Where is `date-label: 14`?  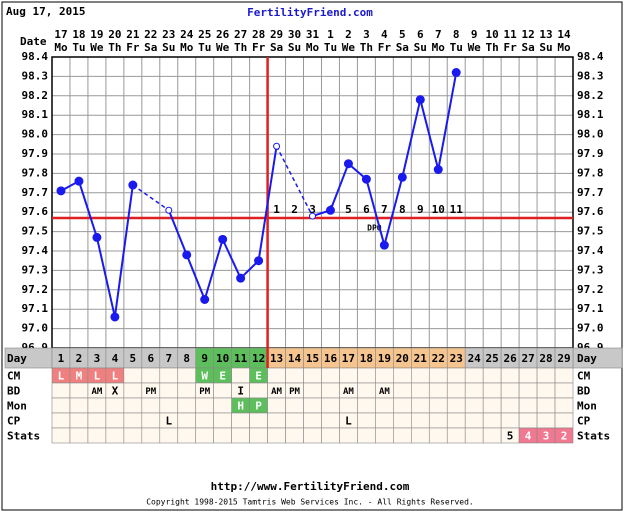 date-label: 14 is located at coordinates (564, 34).